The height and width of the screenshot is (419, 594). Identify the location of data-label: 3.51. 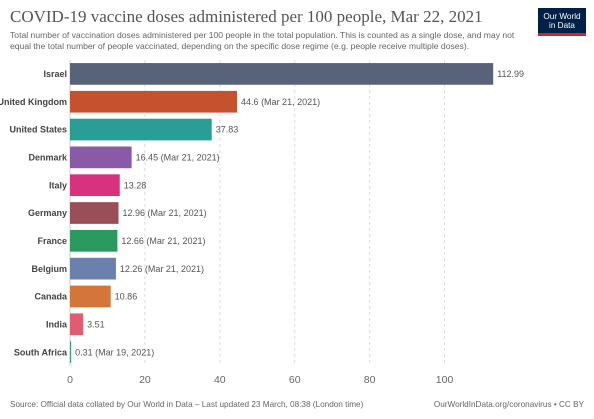
(96, 324).